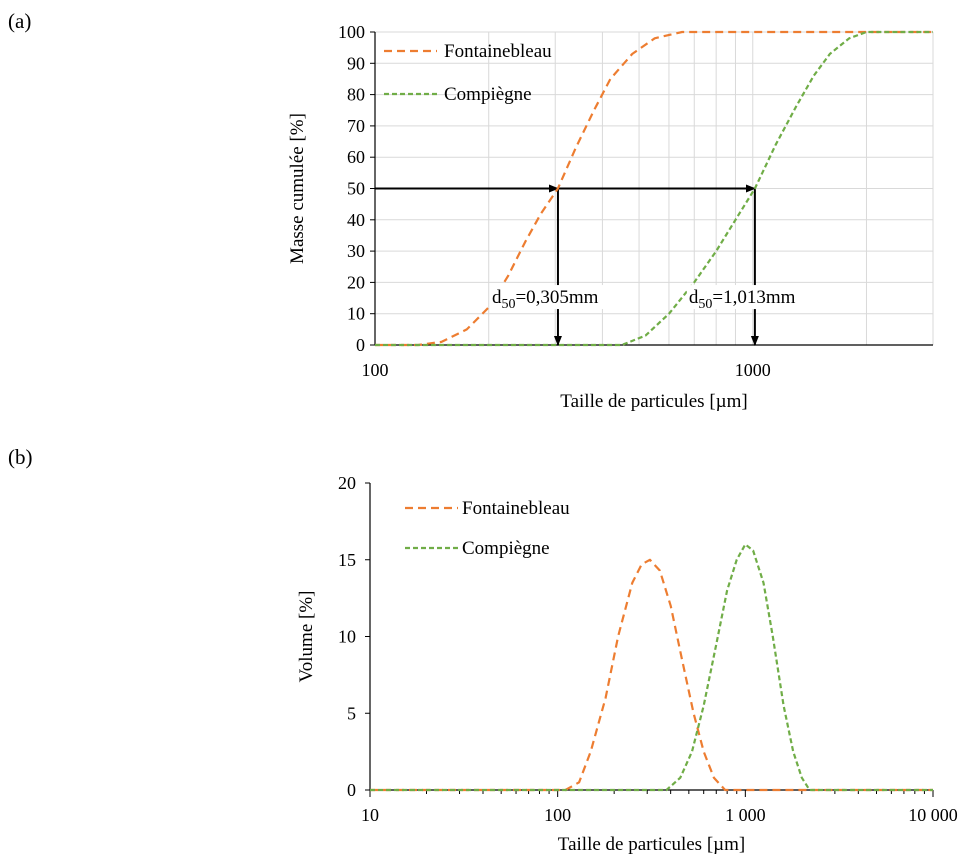 The image size is (958, 858). Describe the element at coordinates (745, 815) in the screenshot. I see `x-tick-label: 1 000` at that location.